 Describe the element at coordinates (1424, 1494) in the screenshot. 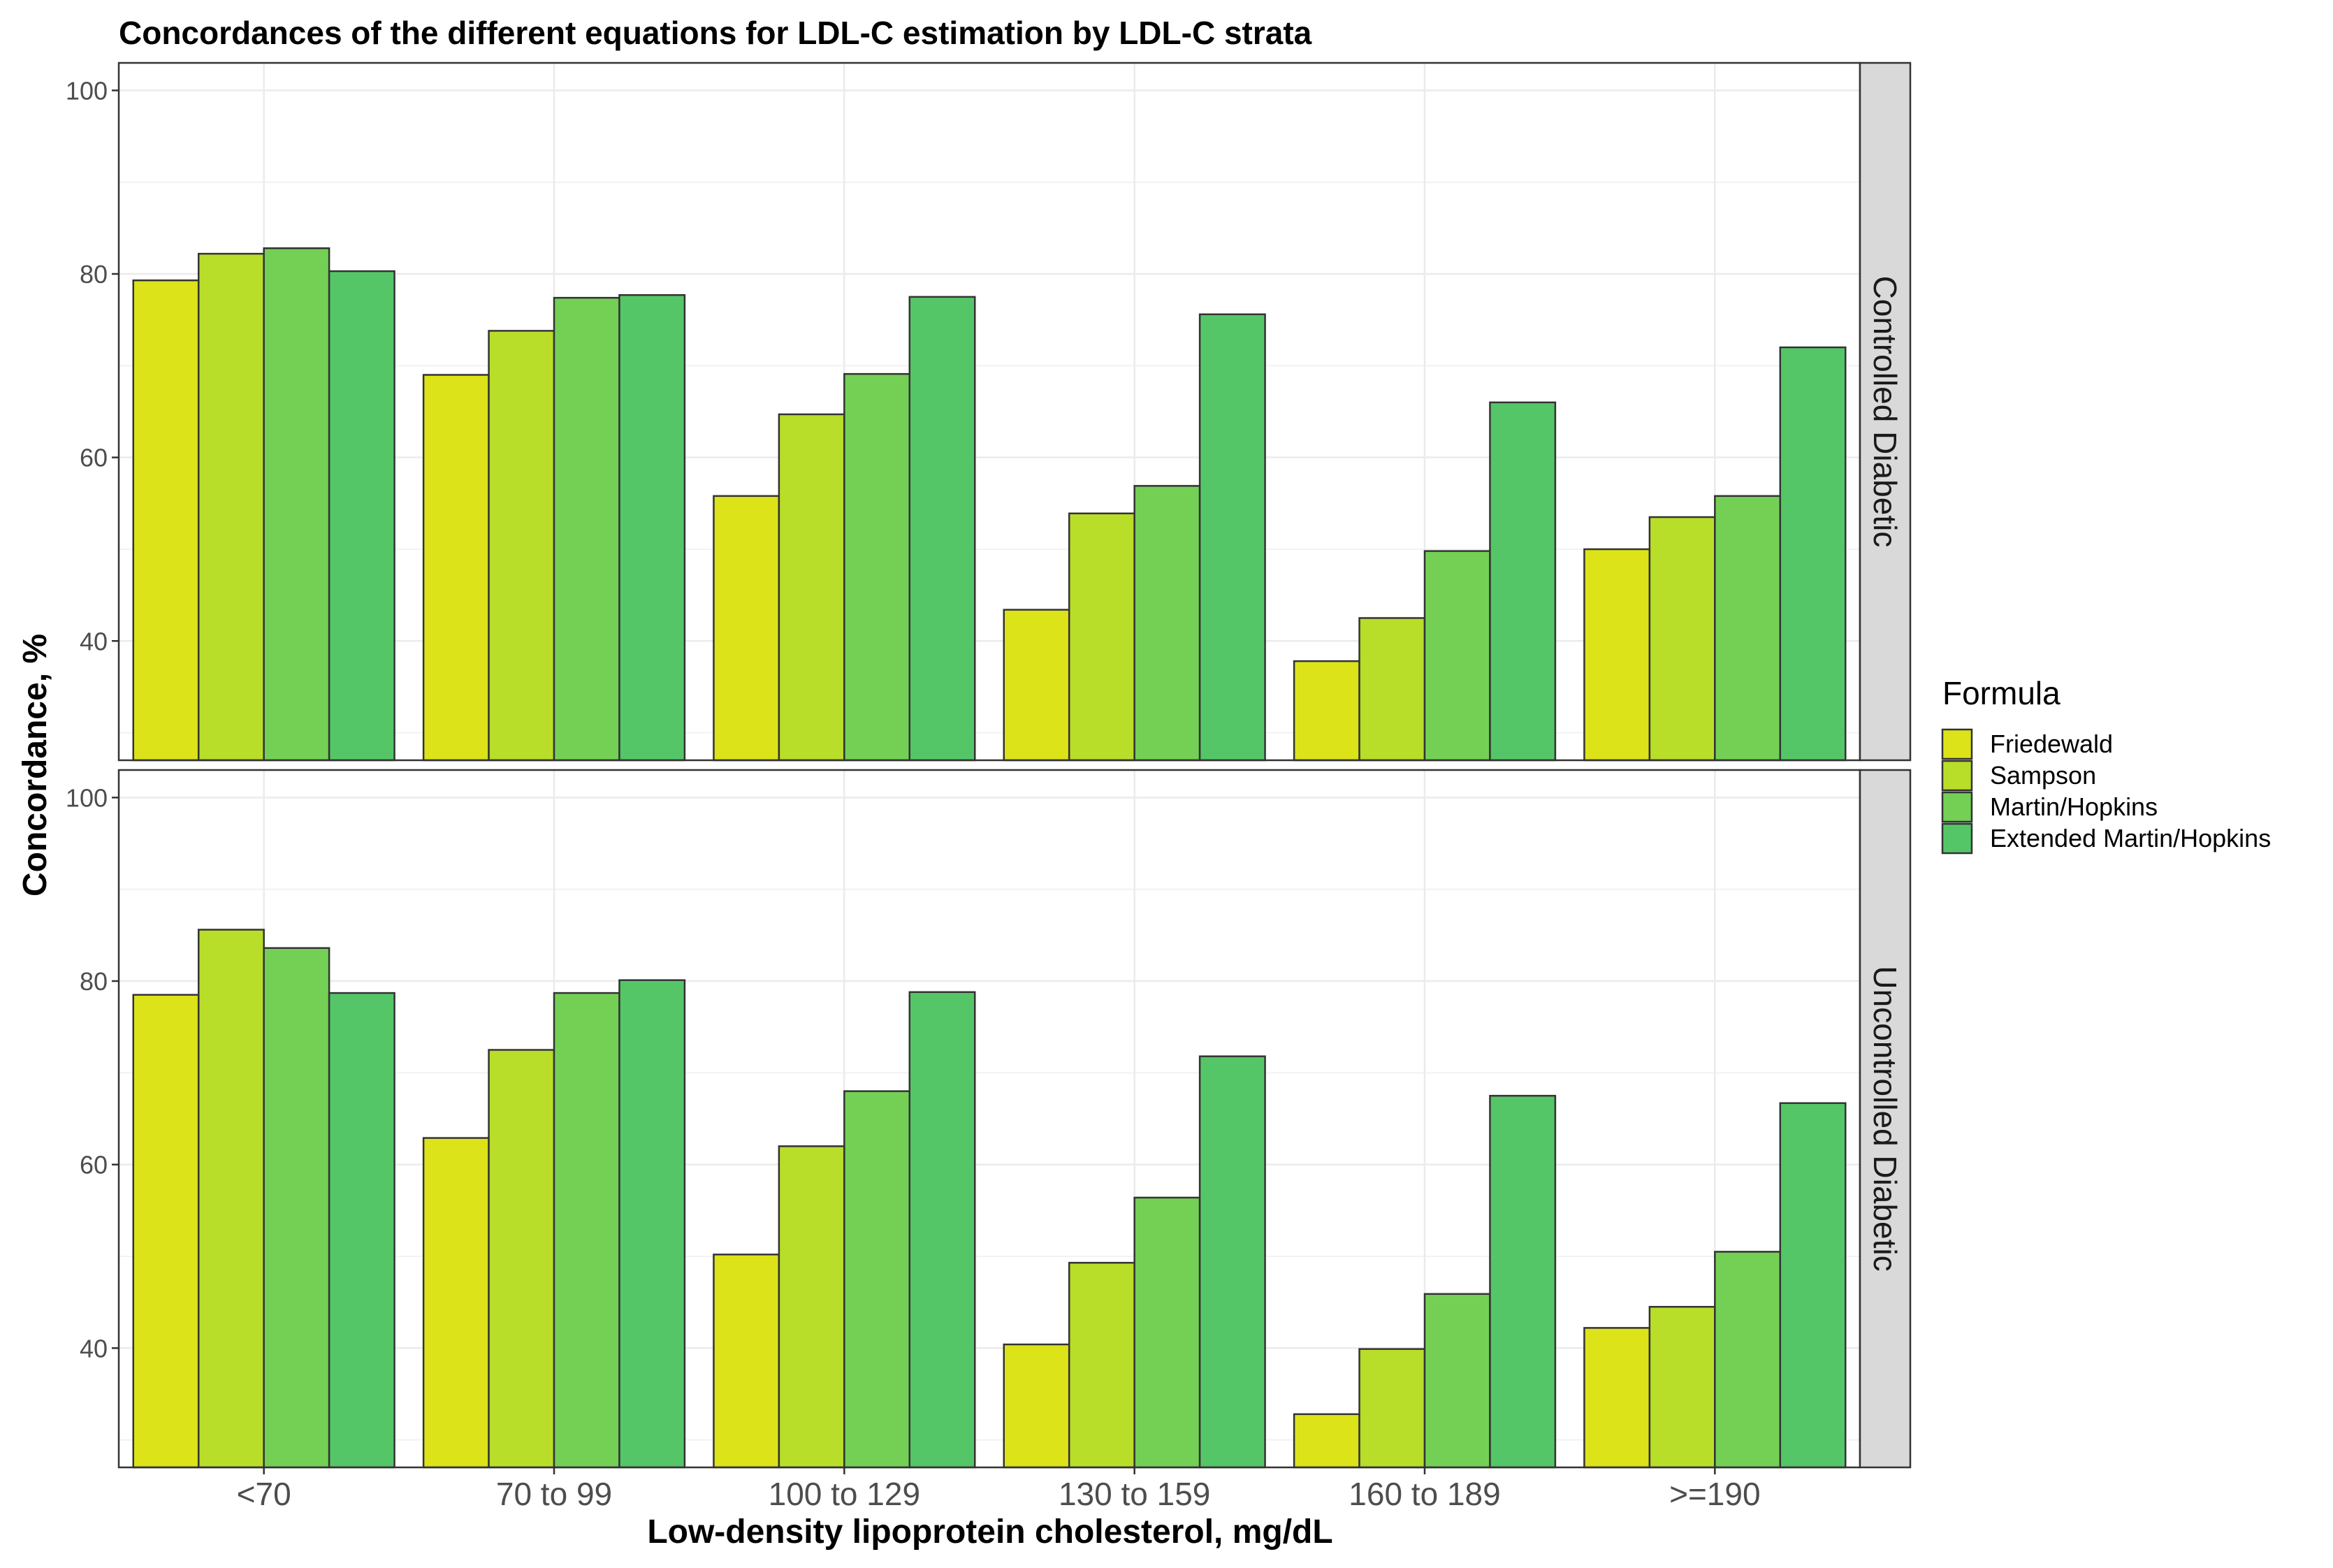

I see `x-tick-label: 160 to 189` at that location.